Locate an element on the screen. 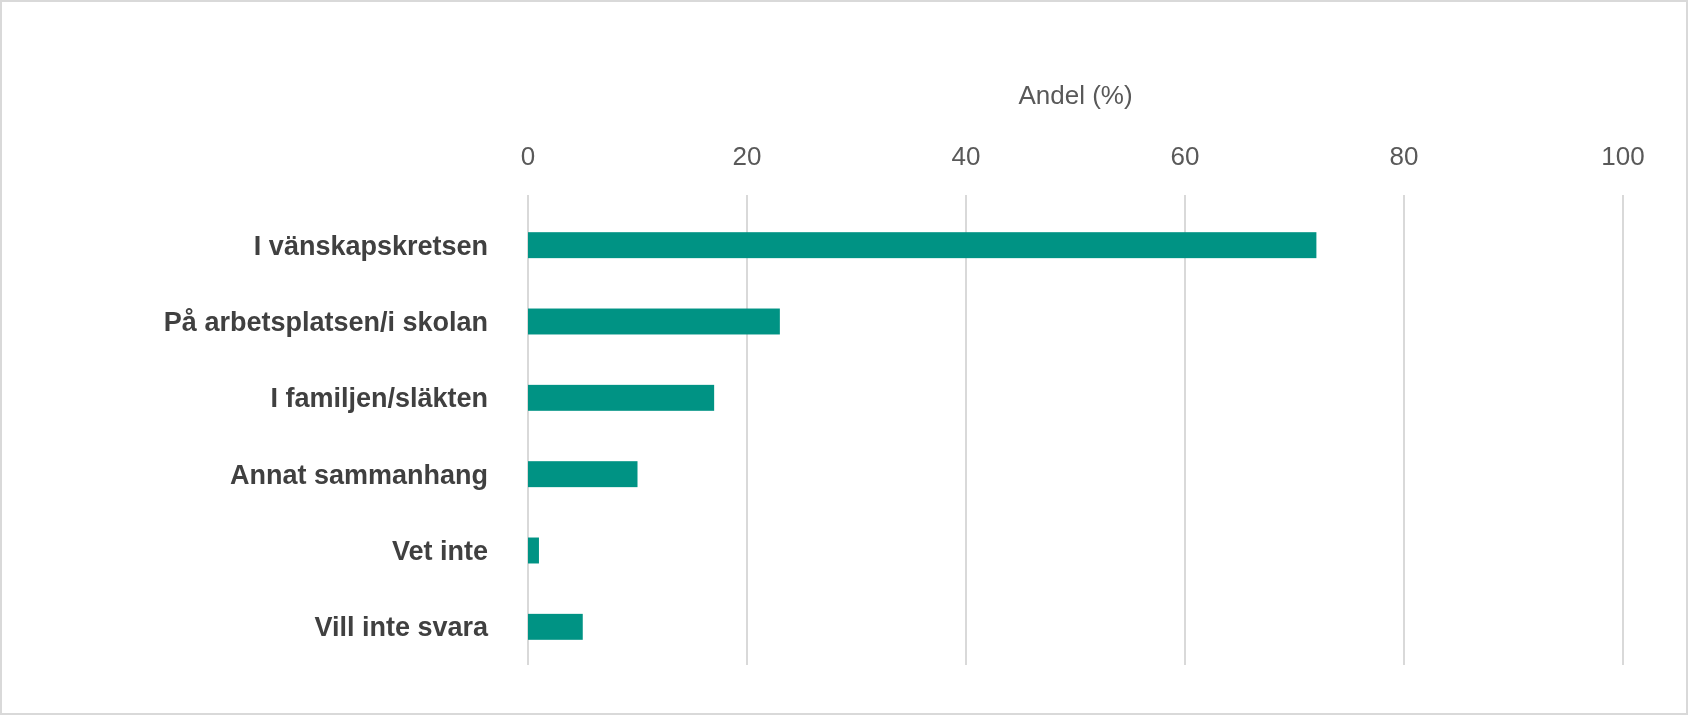  y-tick-label: Annat sammanhang is located at coordinates (358, 474).